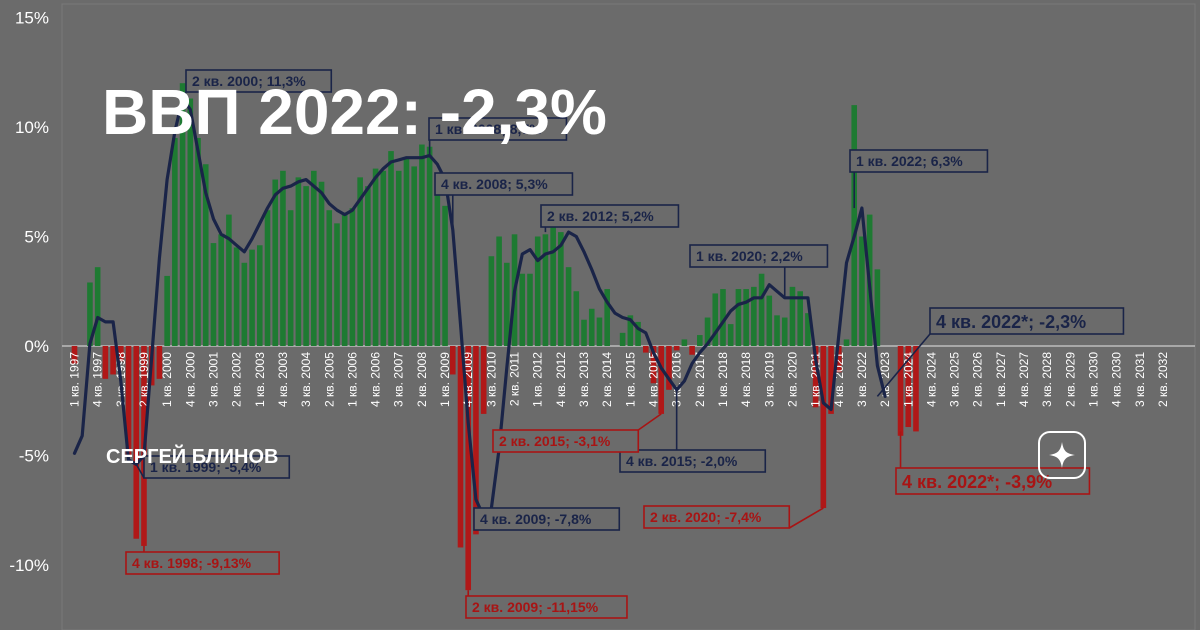  Describe the element at coordinates (36, 346) in the screenshot. I see `y-tick-label: 0%` at that location.